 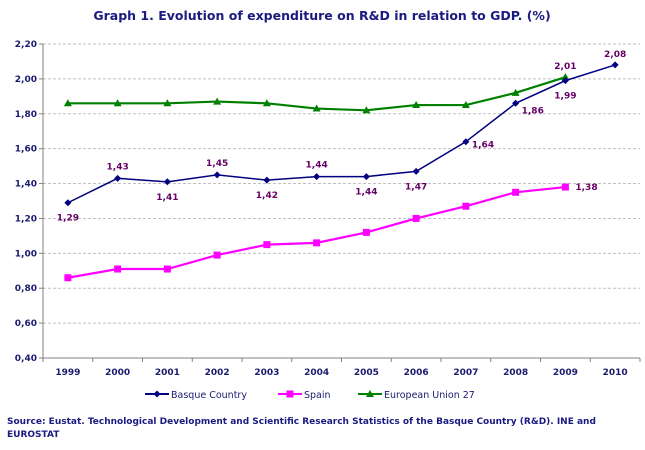 What do you see at coordinates (317, 395) in the screenshot?
I see `legend-label: Spain` at bounding box center [317, 395].